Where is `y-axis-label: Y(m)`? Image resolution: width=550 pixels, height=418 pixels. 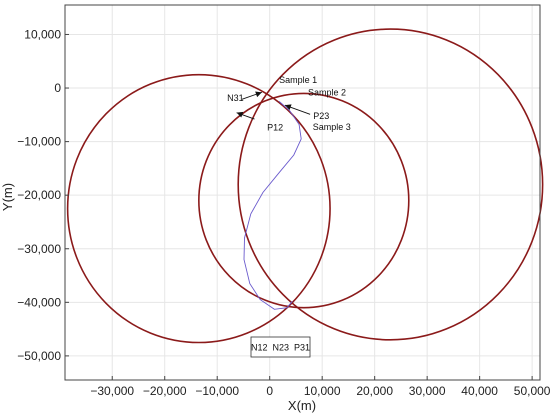
y-axis-label: Y(m) is located at coordinates (7, 197).